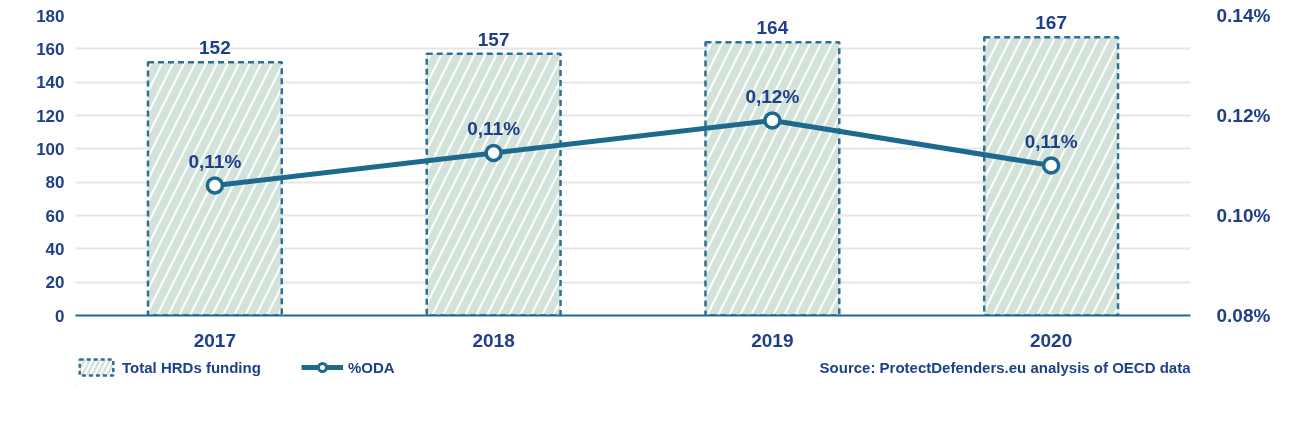  Describe the element at coordinates (55, 183) in the screenshot. I see `y-tick-label: 80` at that location.